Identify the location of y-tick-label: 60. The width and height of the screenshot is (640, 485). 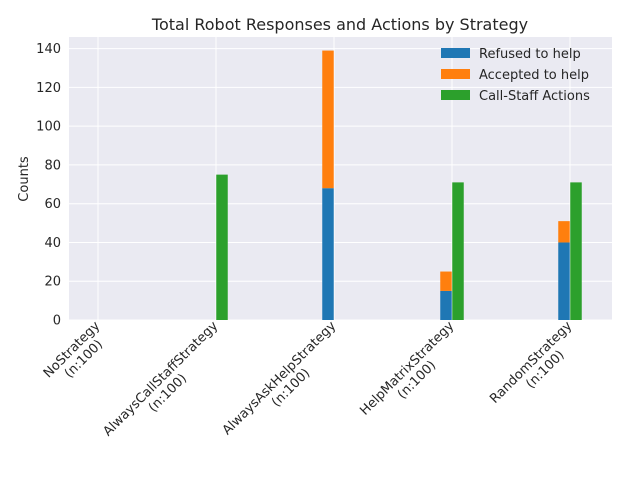
(52, 204).